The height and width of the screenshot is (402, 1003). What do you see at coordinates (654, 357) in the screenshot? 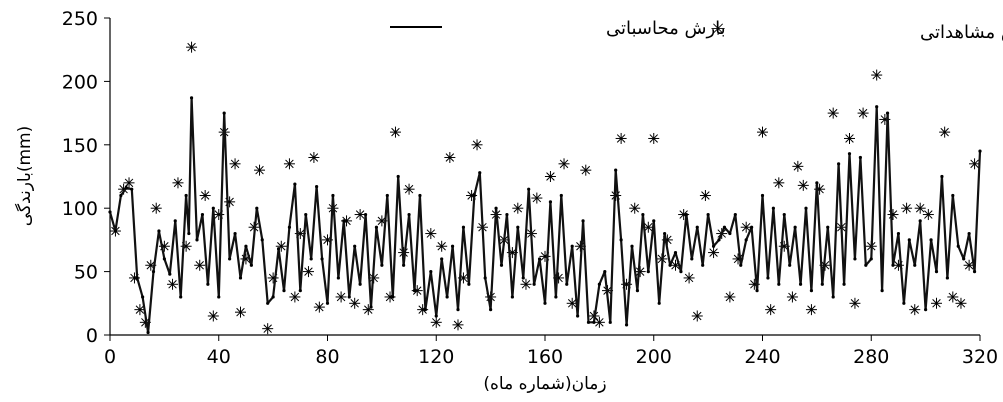
I see `x-tick-label: 200` at bounding box center [654, 357].